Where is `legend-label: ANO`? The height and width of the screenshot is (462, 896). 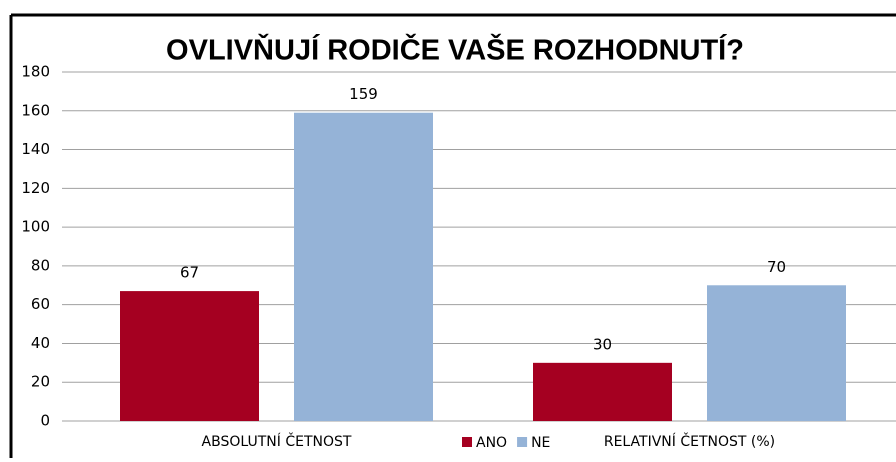
legend-label: ANO is located at coordinates (491, 443).